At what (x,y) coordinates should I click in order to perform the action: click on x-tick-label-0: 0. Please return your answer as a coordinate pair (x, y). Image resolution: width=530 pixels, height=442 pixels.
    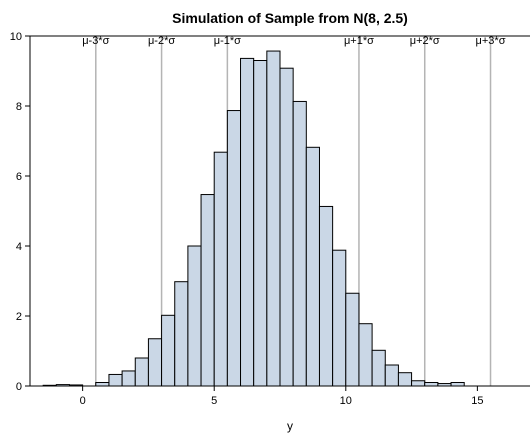
    Looking at the image, I should click on (83, 401).